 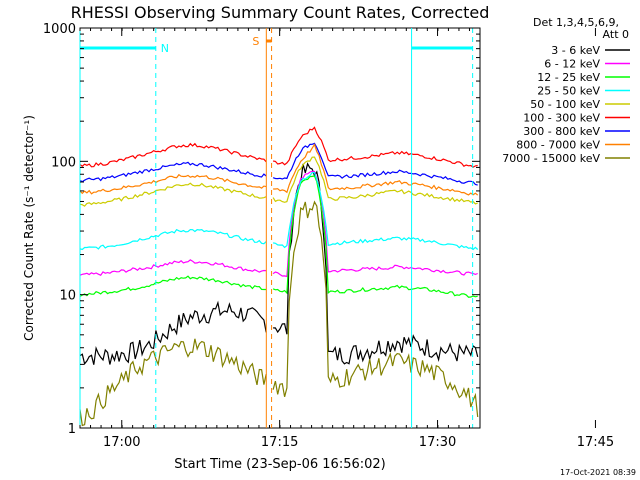 What do you see at coordinates (165, 48) in the screenshot?
I see `night-label: N` at bounding box center [165, 48].